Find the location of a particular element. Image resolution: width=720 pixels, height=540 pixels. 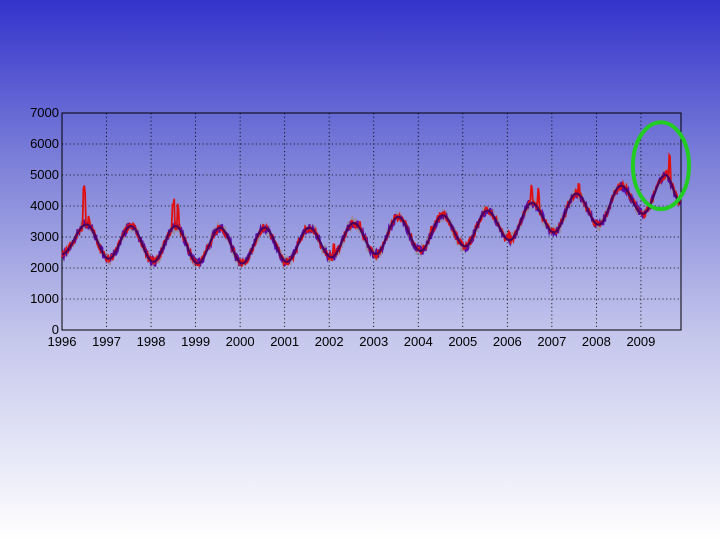

x-tick-label: 2003 is located at coordinates (373, 341).